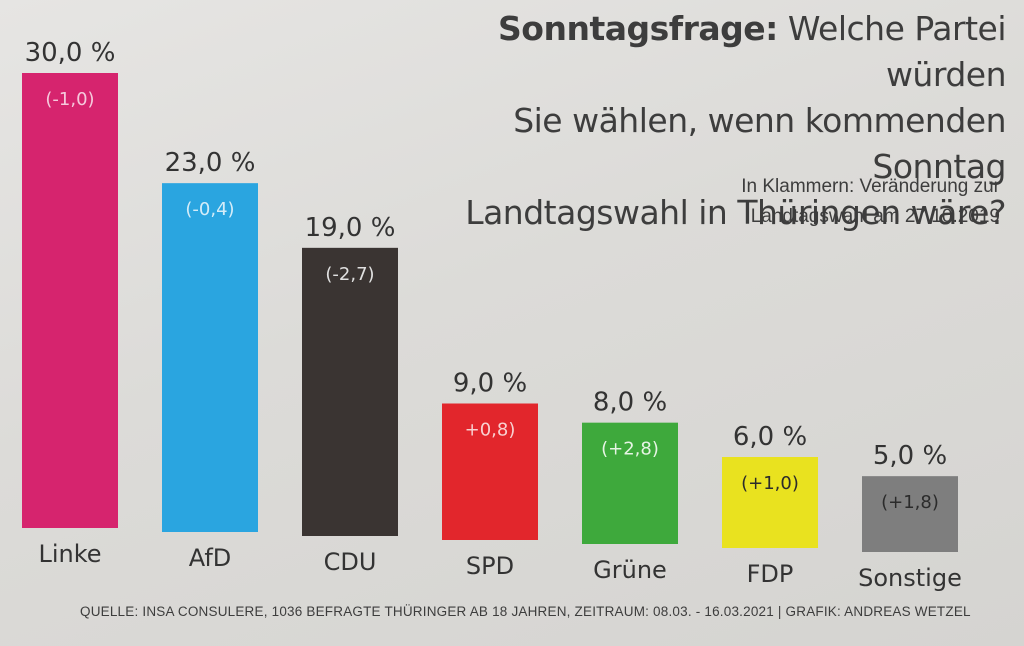  I want to click on category-label-1: Linke, so click(69, 554).